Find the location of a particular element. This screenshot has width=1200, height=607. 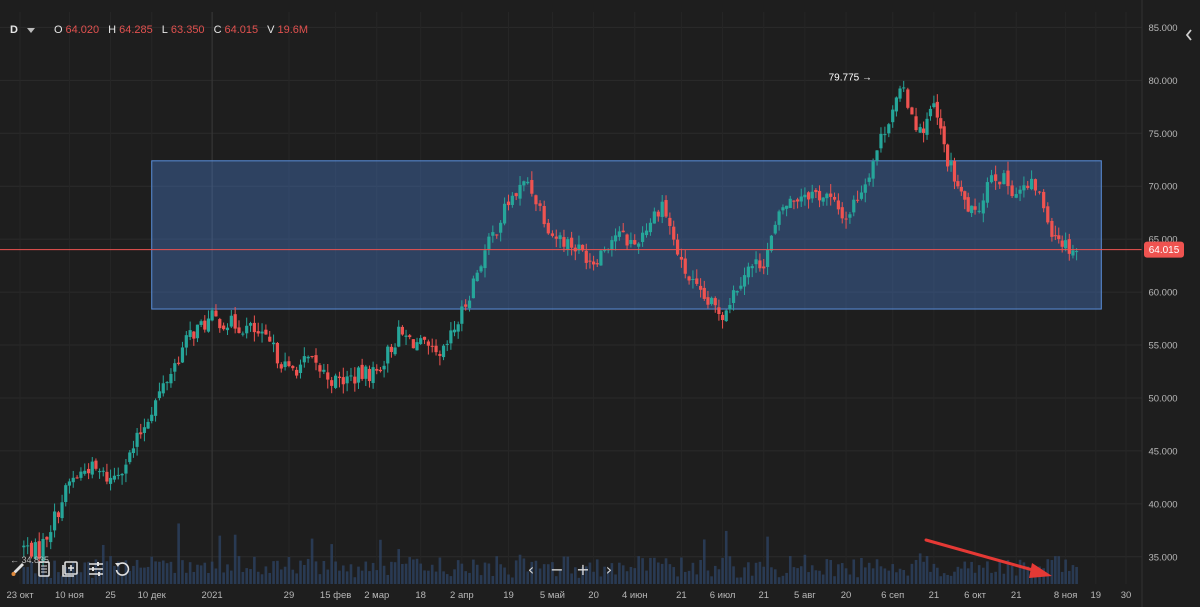

interval-dropdown-icon is located at coordinates (30, 30).